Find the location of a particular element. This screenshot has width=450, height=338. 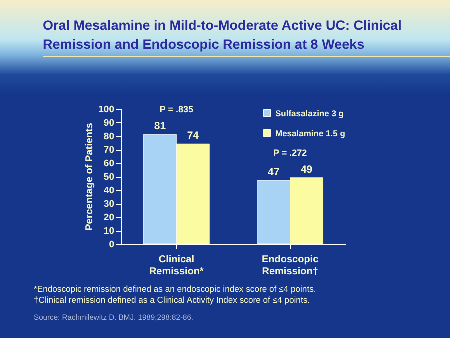

y-tick-label: 40 is located at coordinates (109, 191).